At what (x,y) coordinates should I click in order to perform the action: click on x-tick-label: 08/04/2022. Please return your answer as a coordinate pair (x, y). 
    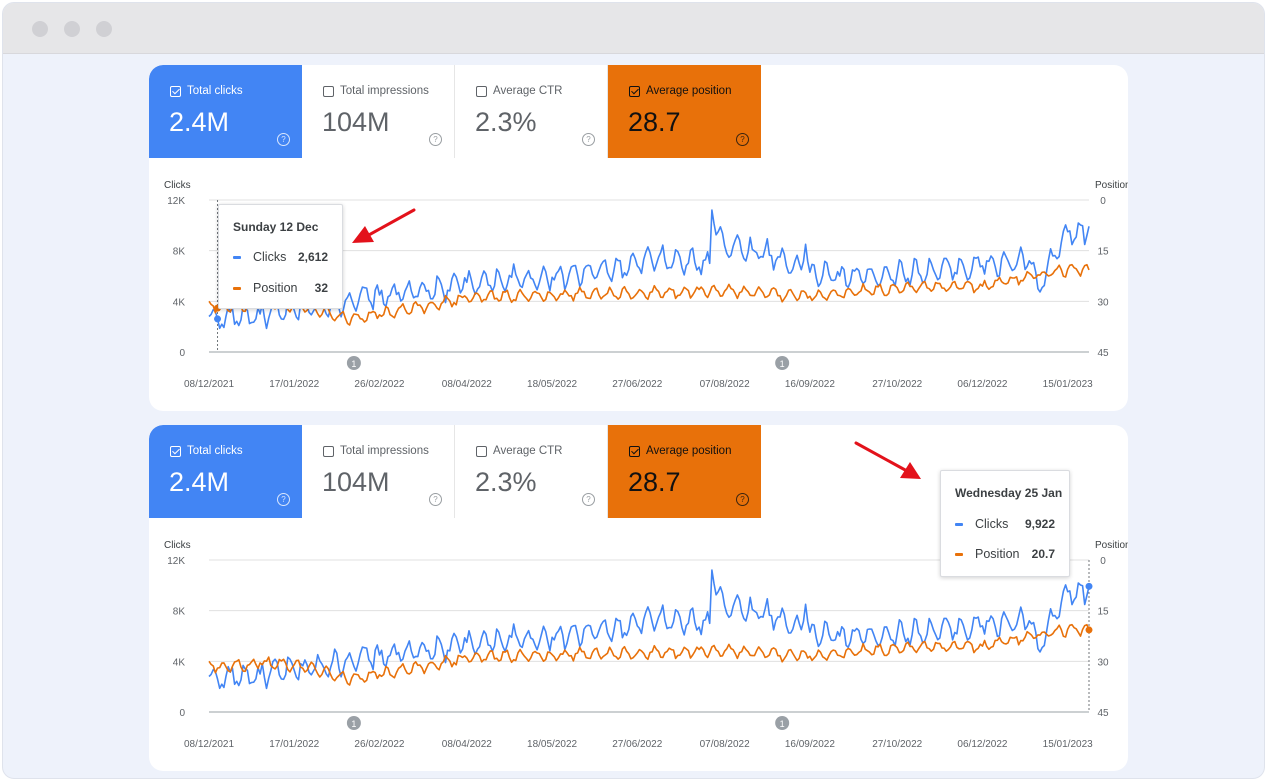
    Looking at the image, I should click on (467, 744).